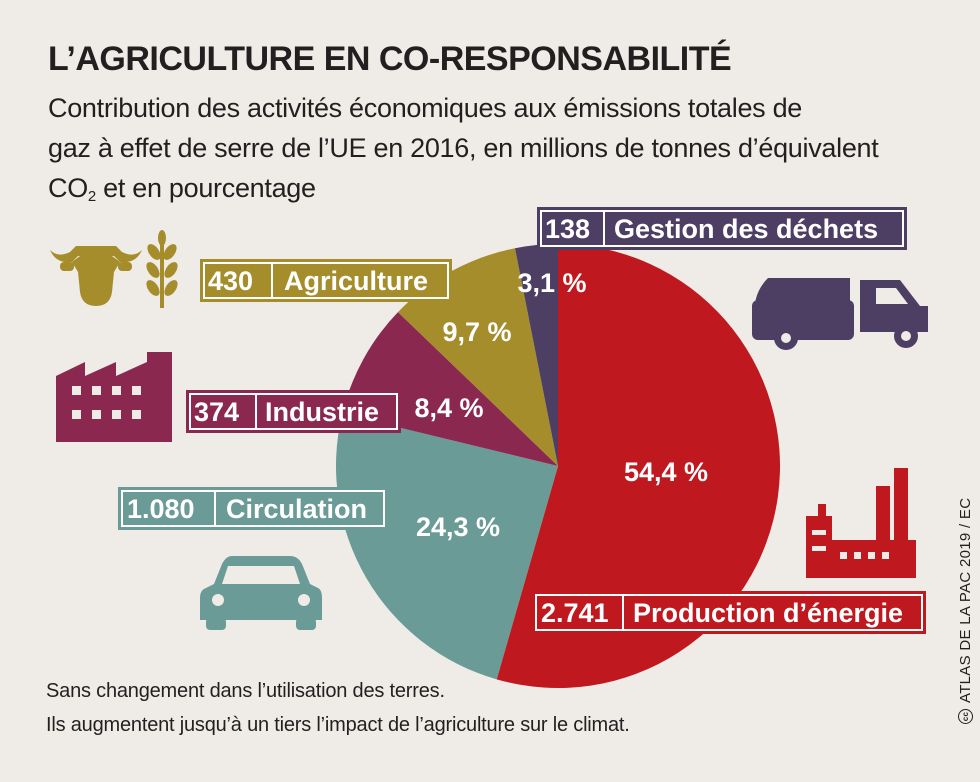 This screenshot has width=980, height=782. I want to click on percent-label-gestion-dechets: 3,1 %, so click(551, 283).